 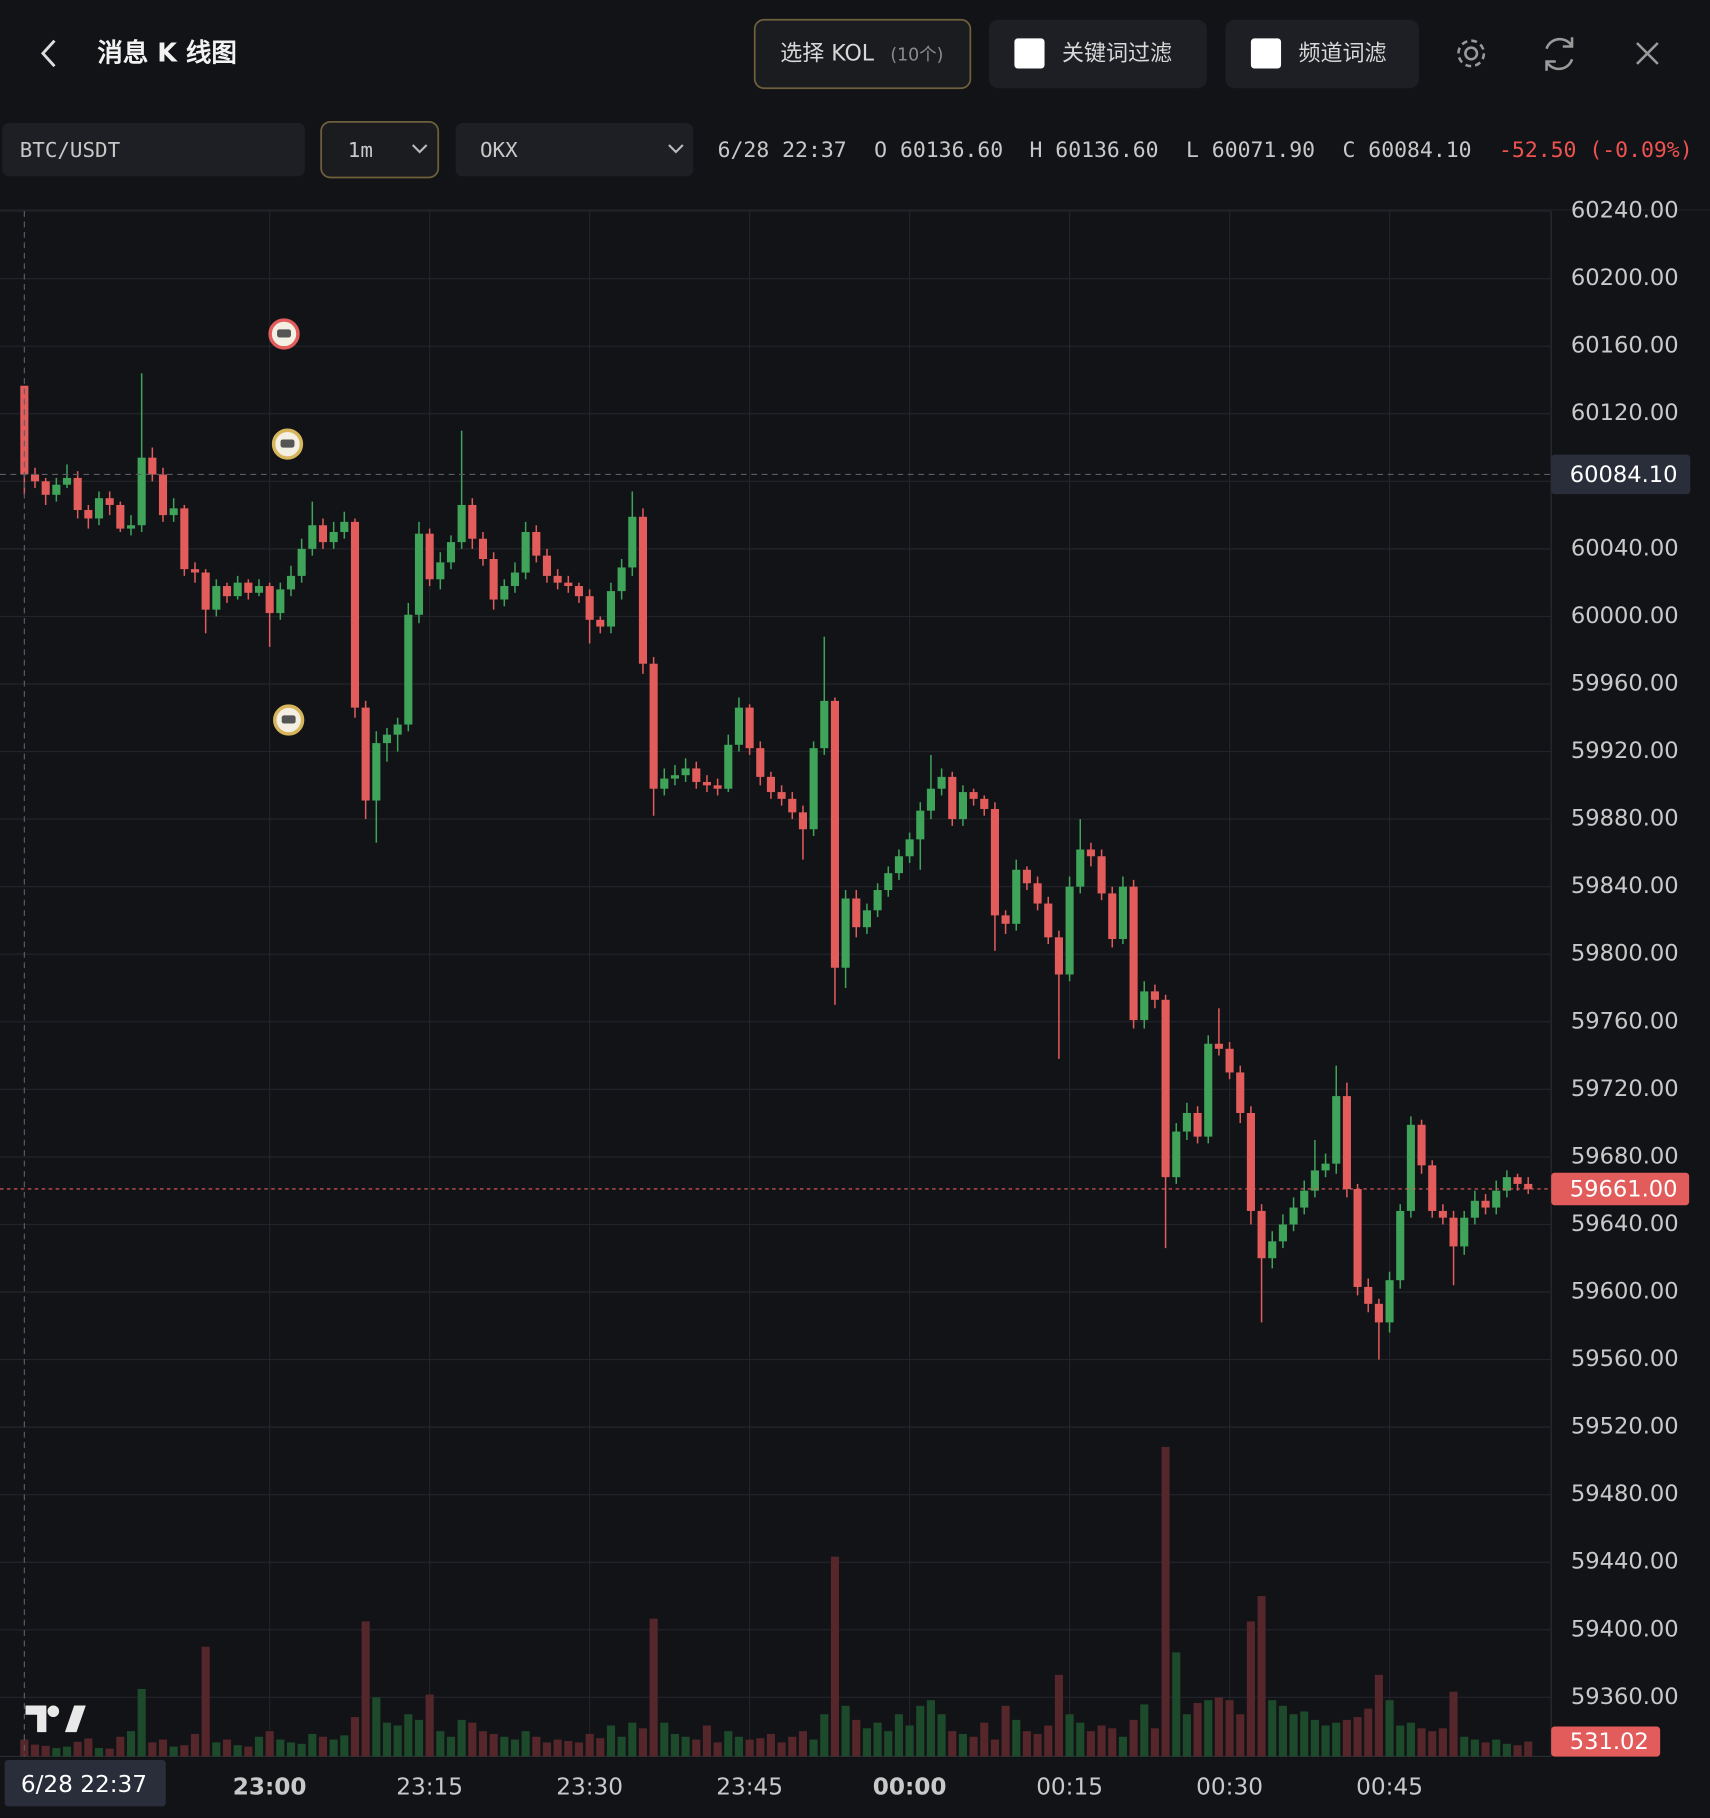 I want to click on dropdown-arrow, so click(x=419, y=149).